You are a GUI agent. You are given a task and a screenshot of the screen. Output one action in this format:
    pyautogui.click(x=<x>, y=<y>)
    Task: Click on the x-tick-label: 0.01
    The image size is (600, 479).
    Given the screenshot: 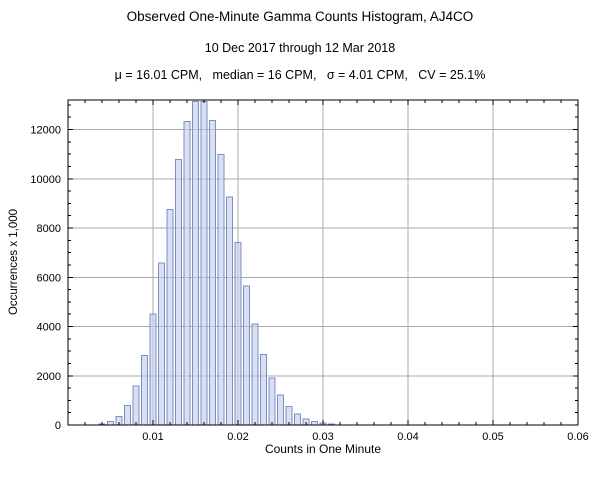 What is the action you would take?
    pyautogui.click(x=152, y=437)
    